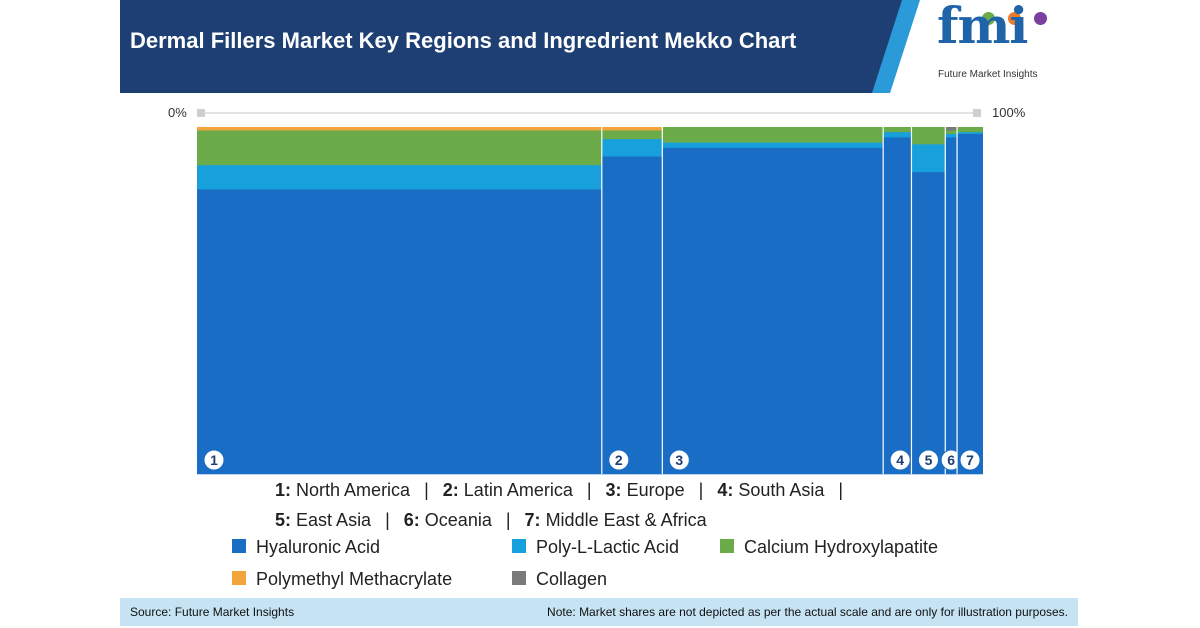 This screenshot has width=1200, height=628. I want to click on logo-dot-orange, so click(1014, 18).